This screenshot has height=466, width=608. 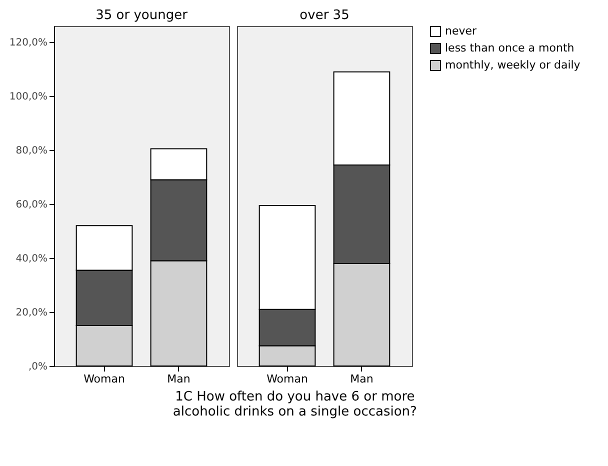 What do you see at coordinates (509, 48) in the screenshot?
I see `legend-label: less than once a month` at bounding box center [509, 48].